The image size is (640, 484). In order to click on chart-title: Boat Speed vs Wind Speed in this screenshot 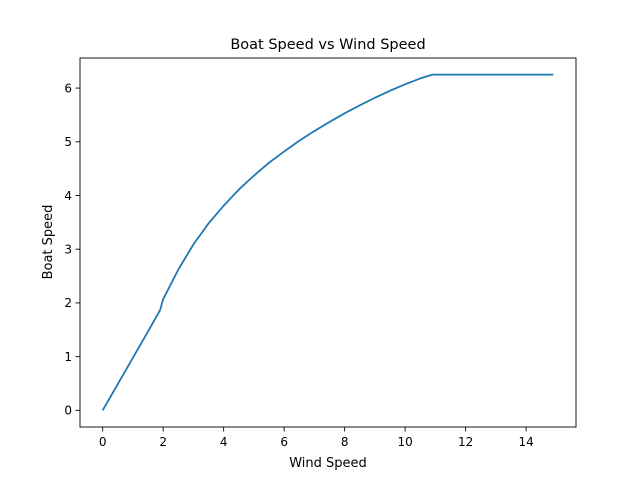, I will do `click(327, 45)`.